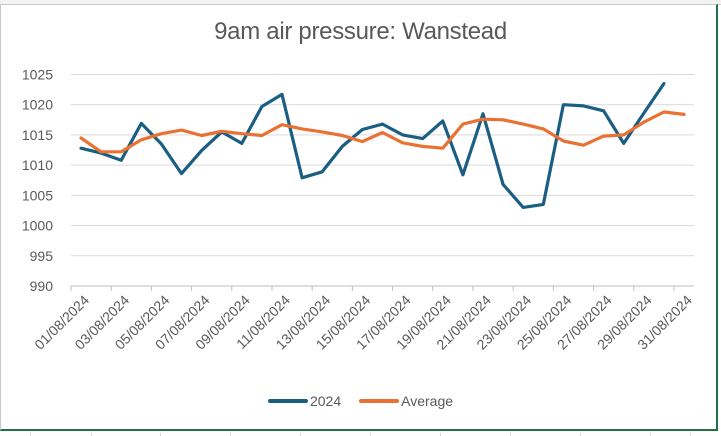 This screenshot has height=436, width=721. I want to click on y-tick-label: 1010, so click(37, 165).